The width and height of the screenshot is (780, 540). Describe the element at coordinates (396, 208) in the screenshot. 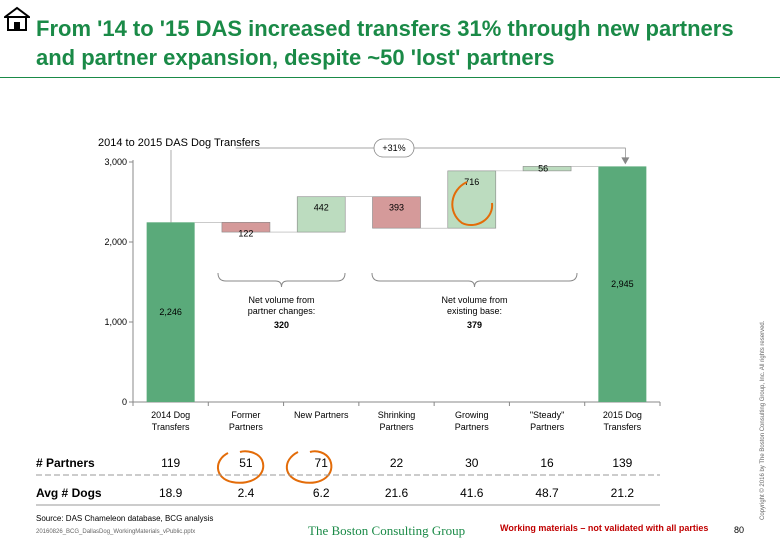

I see `bar-label-3: 393` at that location.